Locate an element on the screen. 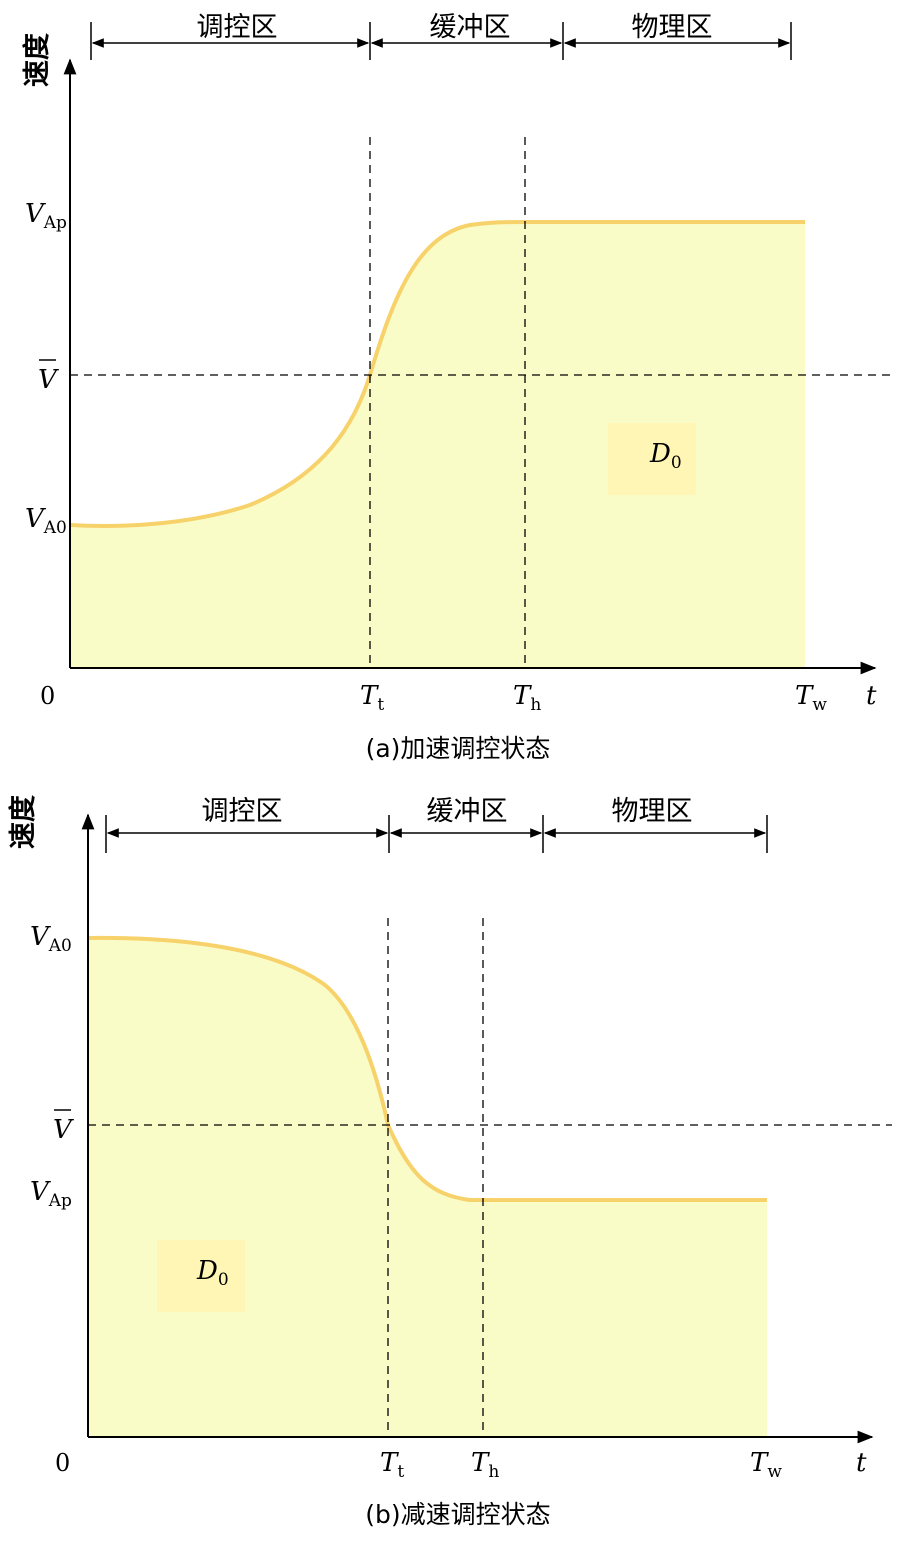  panel-a-zone-label-buffer: 缓冲区 is located at coordinates (470, 27).